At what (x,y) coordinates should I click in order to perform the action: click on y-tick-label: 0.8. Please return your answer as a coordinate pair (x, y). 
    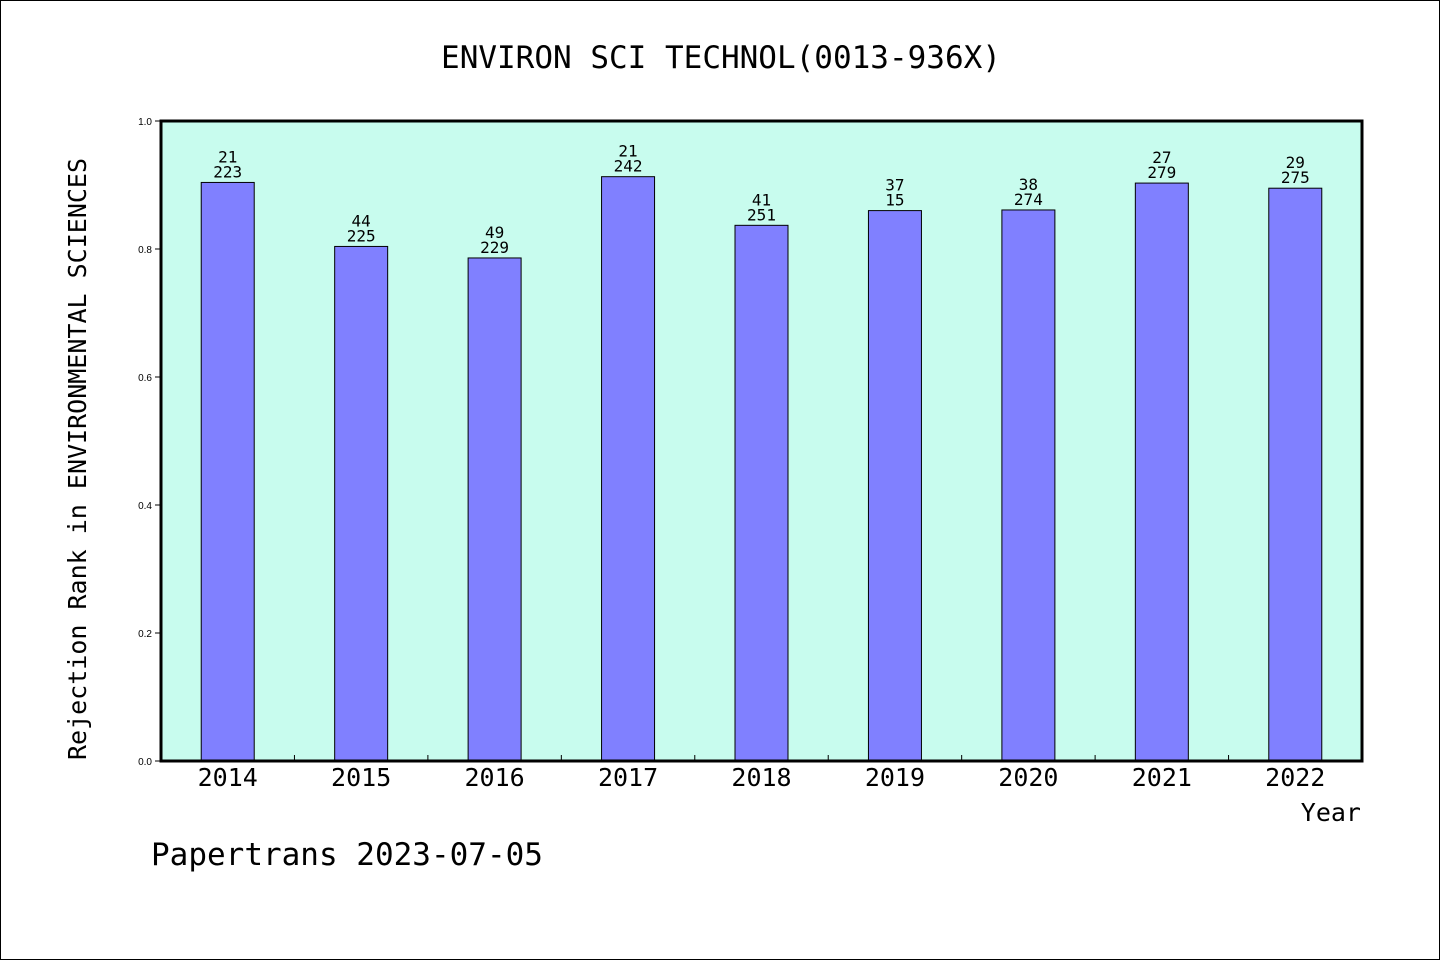
    Looking at the image, I should click on (145, 250).